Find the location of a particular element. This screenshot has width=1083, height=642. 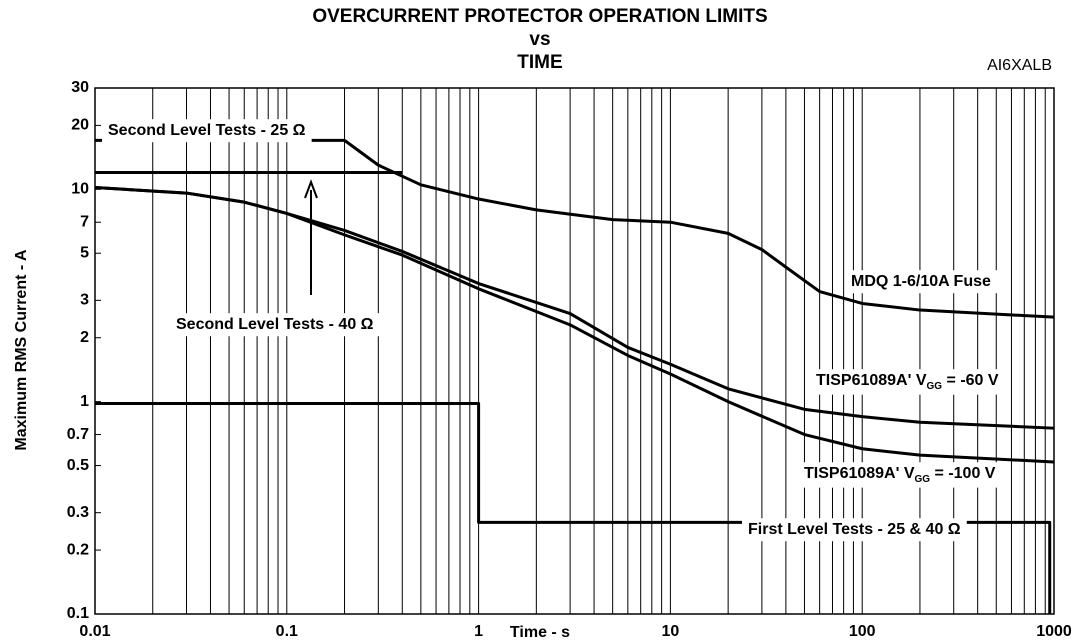

y-tick-label: 5 is located at coordinates (84, 252).